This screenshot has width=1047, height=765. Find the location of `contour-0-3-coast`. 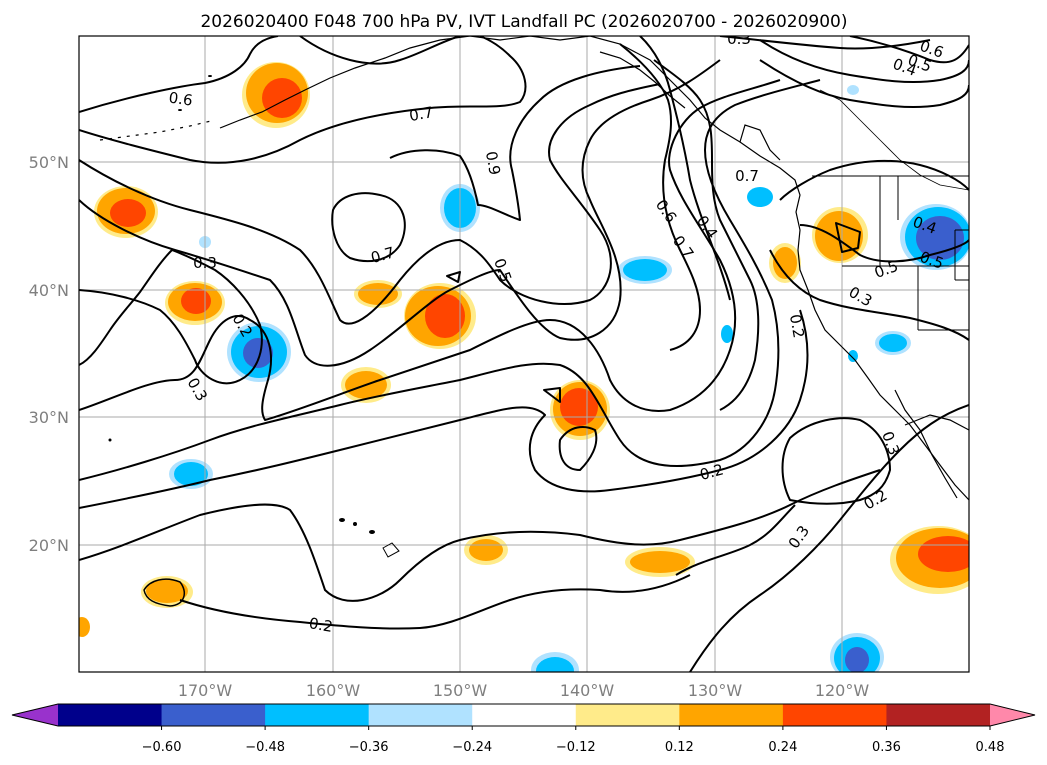

contour-0-3-coast is located at coordinates (869, 295).